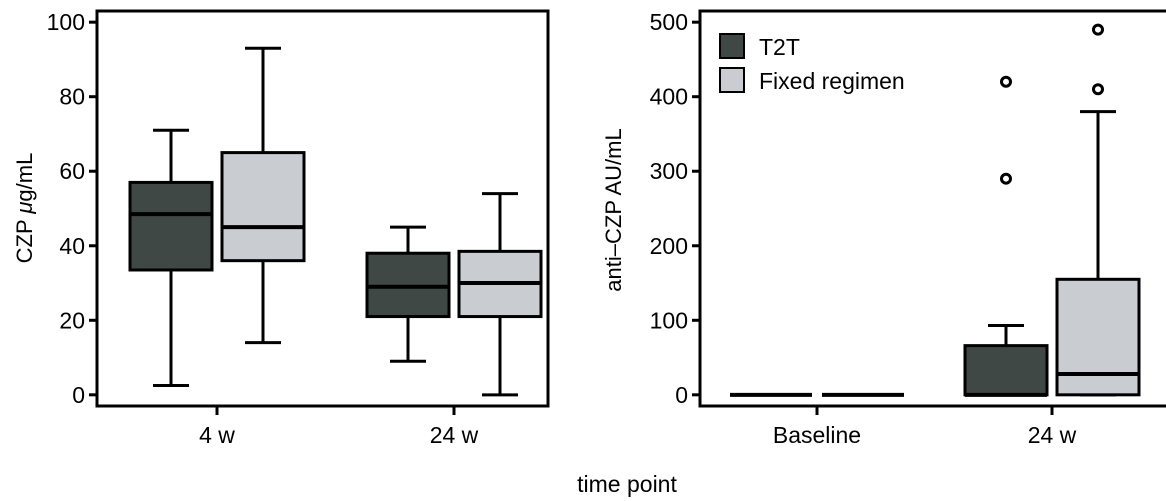  I want to click on right-y-ticks: 0 100 200 300 400 500, so click(675, 208).